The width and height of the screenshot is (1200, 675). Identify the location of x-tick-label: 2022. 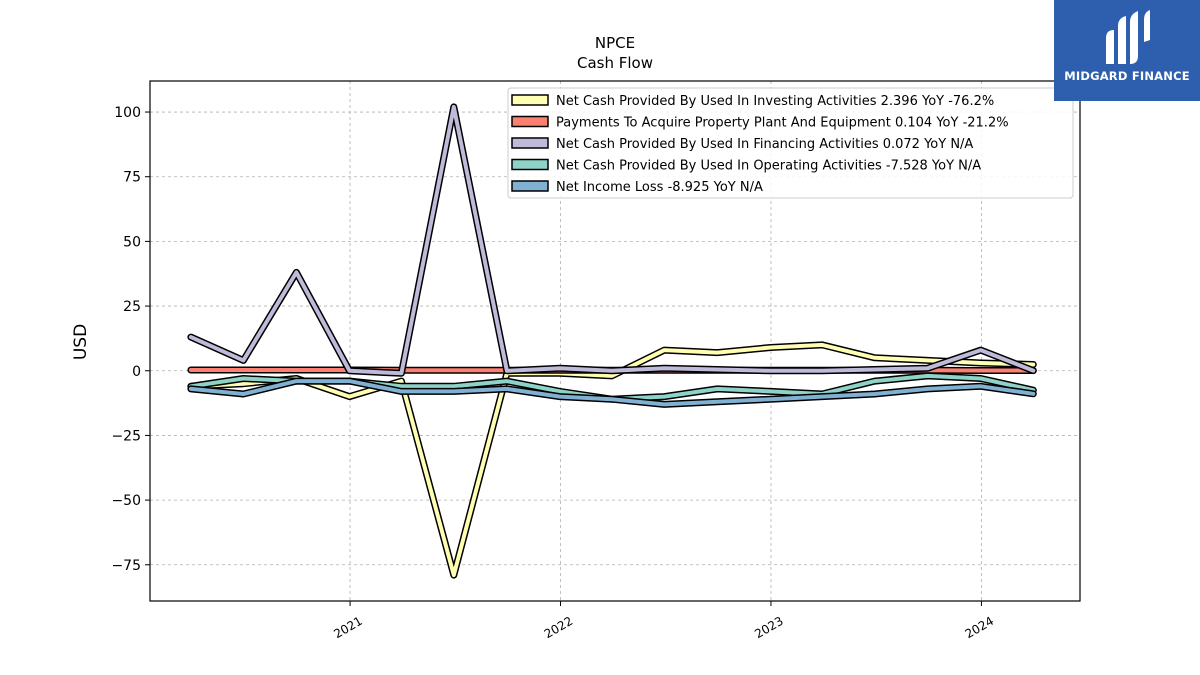
(558, 627).